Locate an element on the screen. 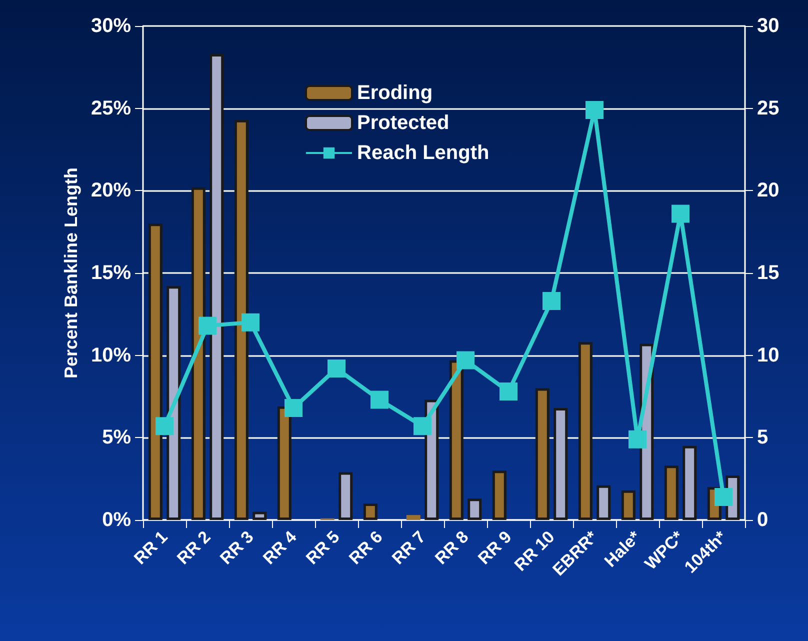 Image resolution: width=808 pixels, height=641 pixels. y-tick-label: 5% is located at coordinates (117, 437).